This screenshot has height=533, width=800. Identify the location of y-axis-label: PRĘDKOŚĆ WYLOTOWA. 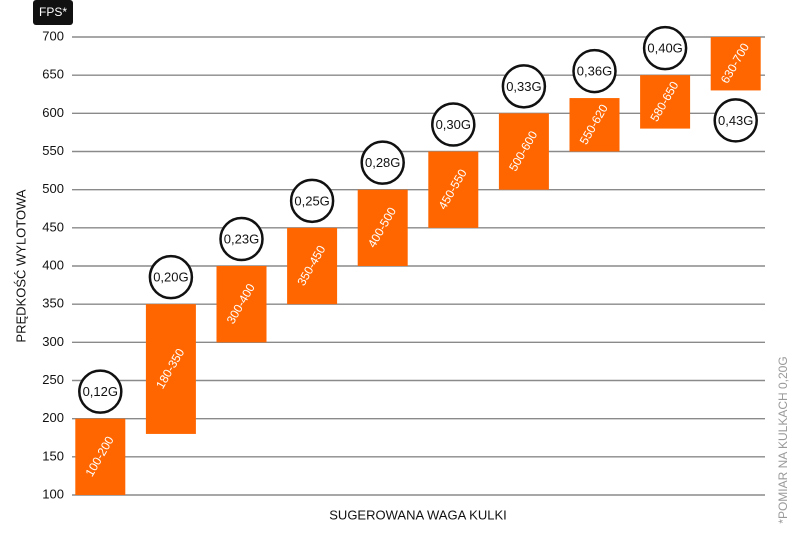
(20, 265).